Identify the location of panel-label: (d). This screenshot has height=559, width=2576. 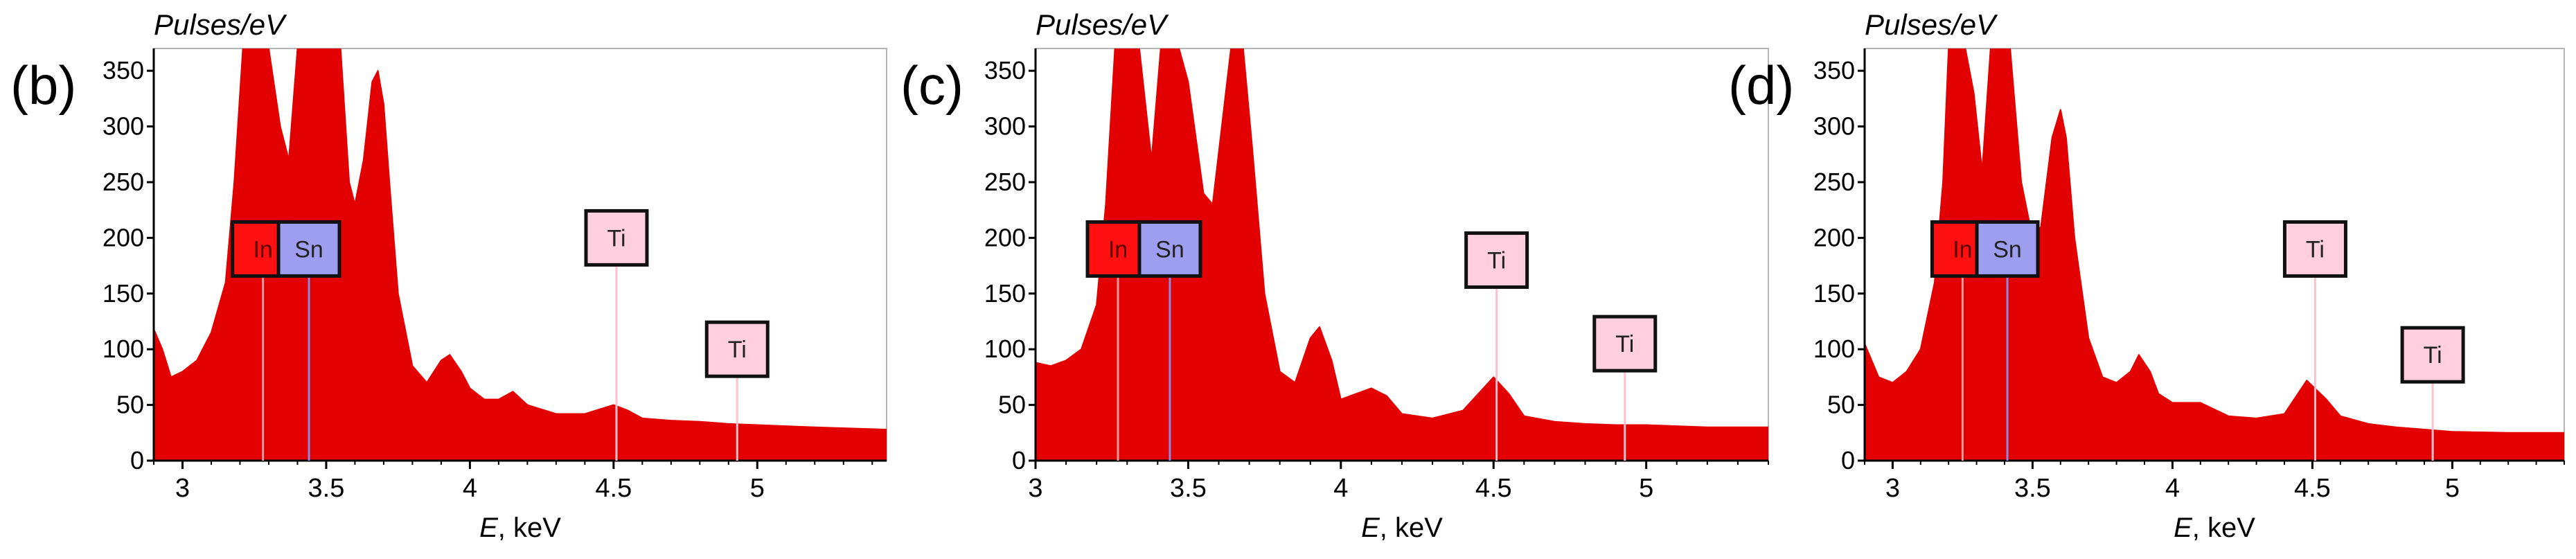
(1761, 85).